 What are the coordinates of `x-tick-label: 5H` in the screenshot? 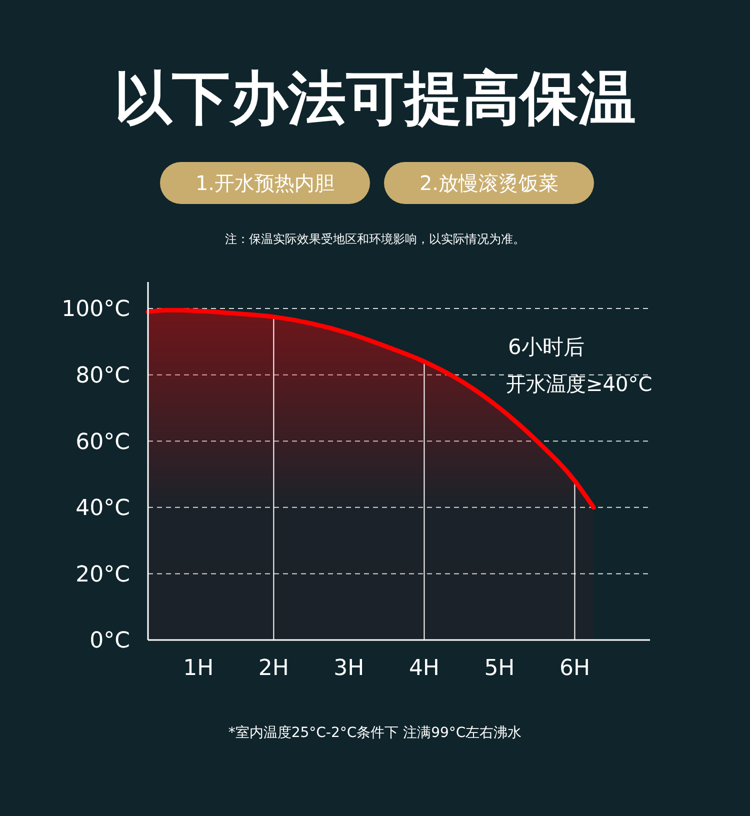 It's located at (499, 668).